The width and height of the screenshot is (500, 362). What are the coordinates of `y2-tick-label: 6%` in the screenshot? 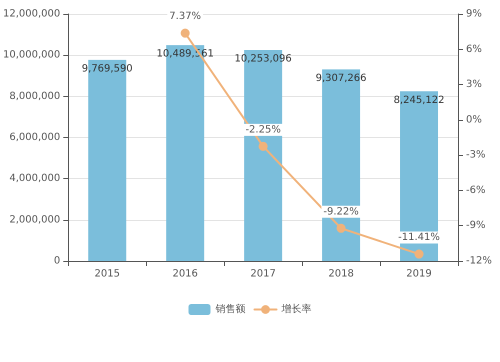 It's located at (474, 49).